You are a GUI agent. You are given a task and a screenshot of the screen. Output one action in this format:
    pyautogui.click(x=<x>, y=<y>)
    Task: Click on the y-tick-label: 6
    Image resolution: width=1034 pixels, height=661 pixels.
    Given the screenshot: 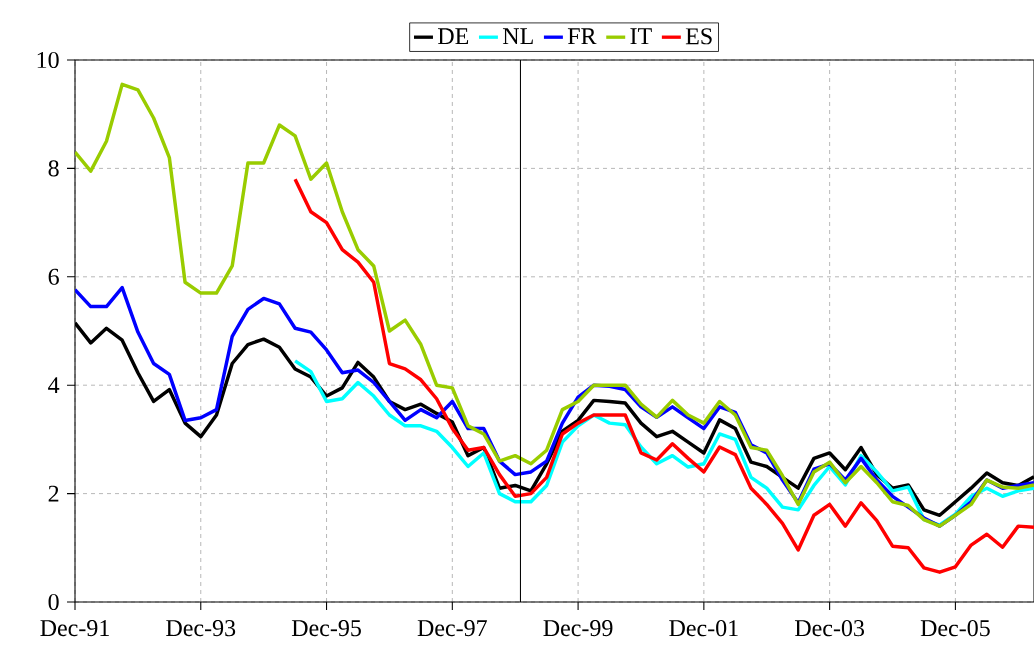 What is the action you would take?
    pyautogui.click(x=53, y=276)
    